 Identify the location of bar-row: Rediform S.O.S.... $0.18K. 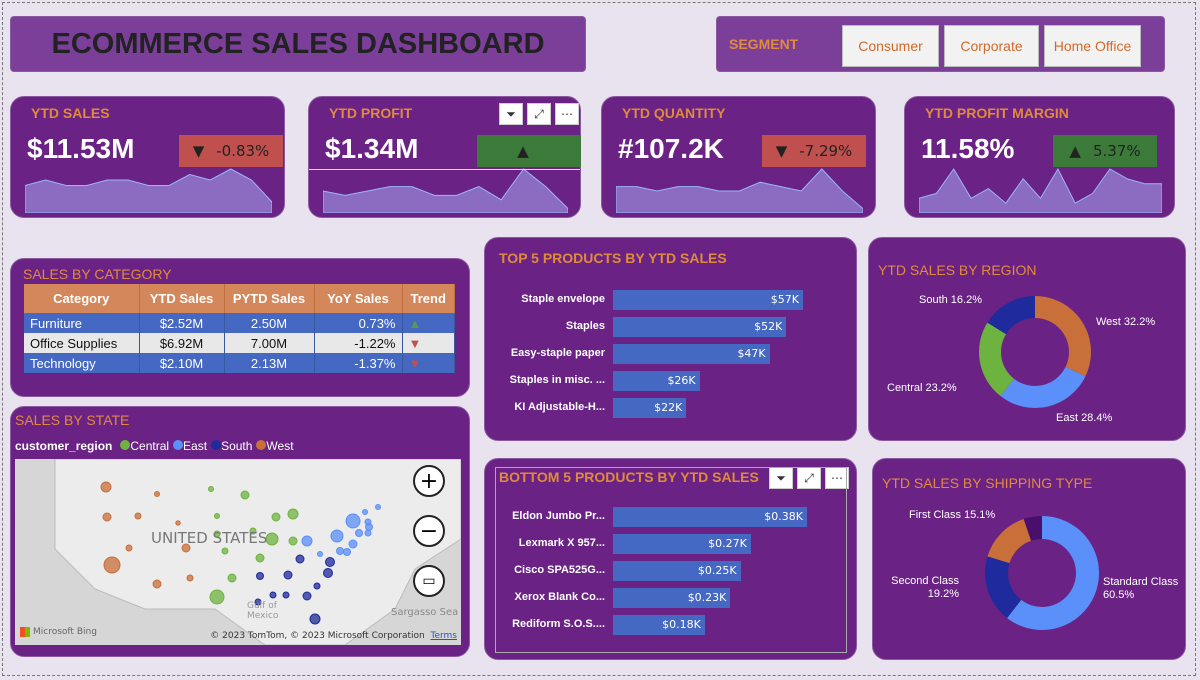
(671, 625).